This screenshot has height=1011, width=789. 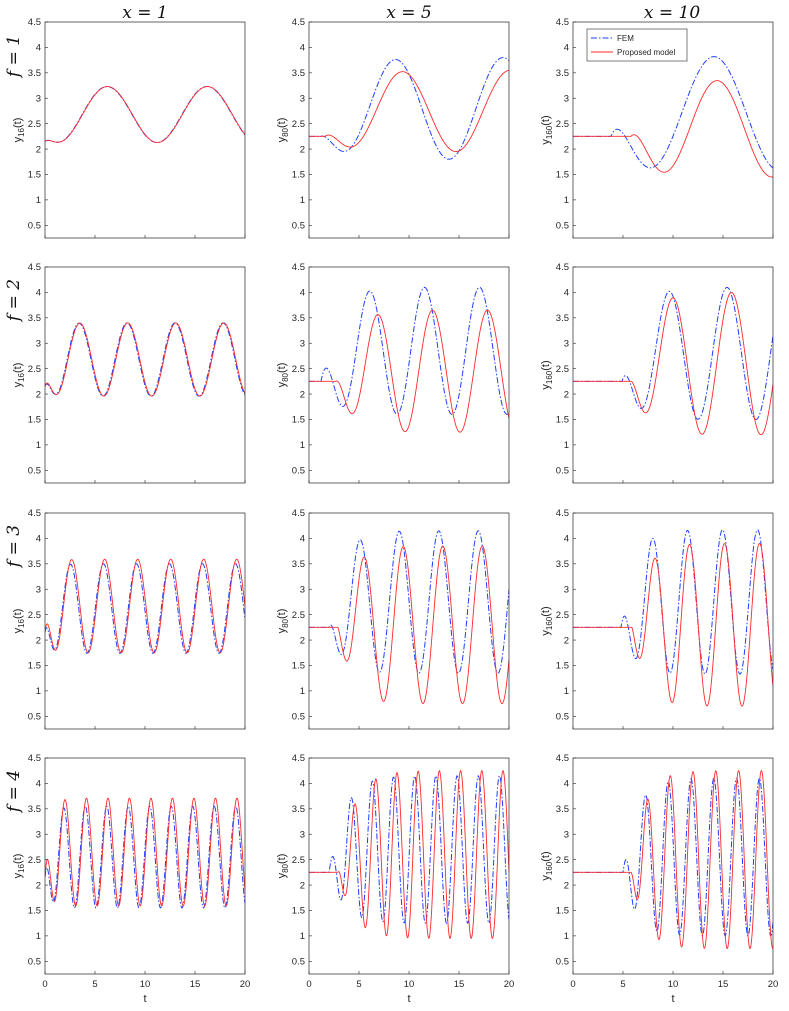 I want to click on subplot-r1-c0: 0.5 1 1.5 2 2.5 3 3.5 4 4.5 y16(t), so click(x=129, y=373).